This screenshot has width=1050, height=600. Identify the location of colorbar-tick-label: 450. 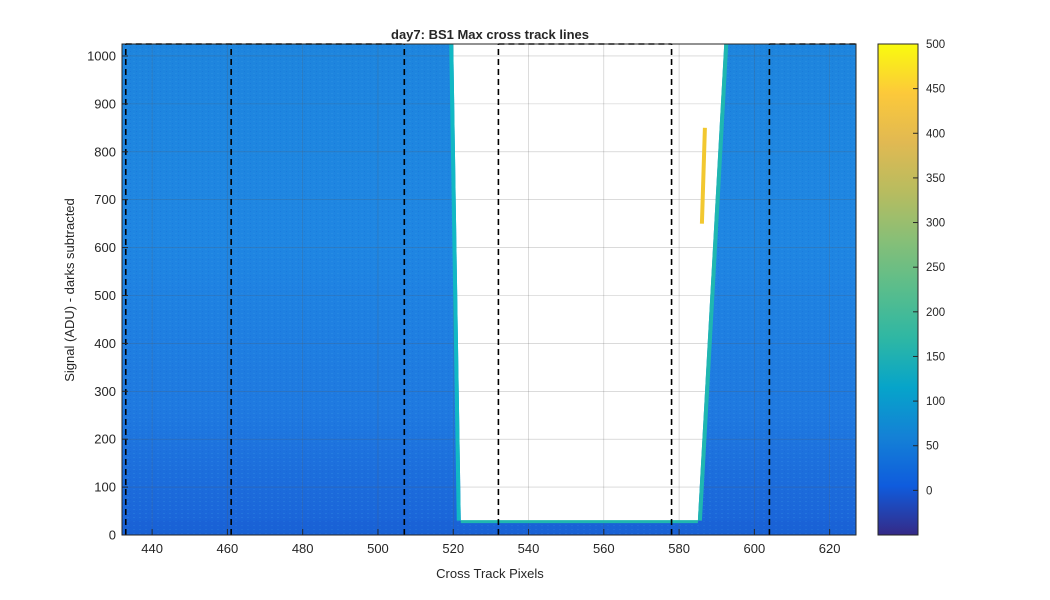
(935, 90).